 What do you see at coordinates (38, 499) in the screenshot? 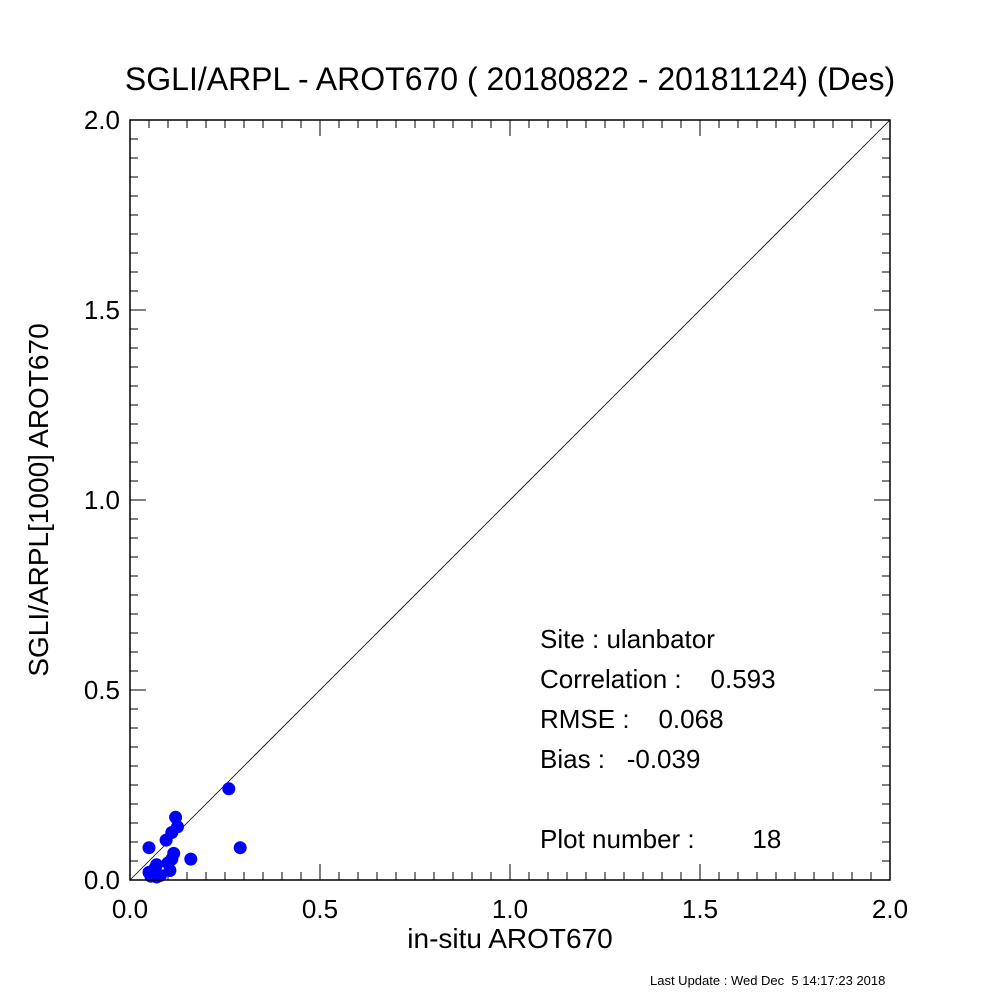
I see `y-axis-label: SGLI/ARPL[1000] AROT670` at bounding box center [38, 499].